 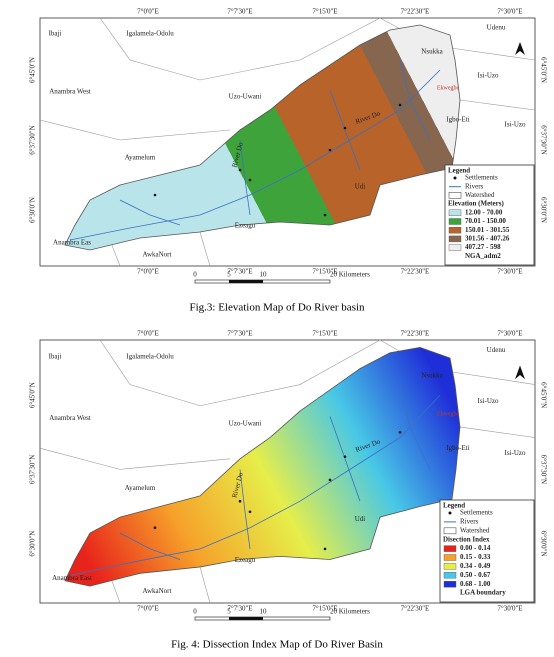 I want to click on place-name: Ezeagu, so click(x=245, y=226).